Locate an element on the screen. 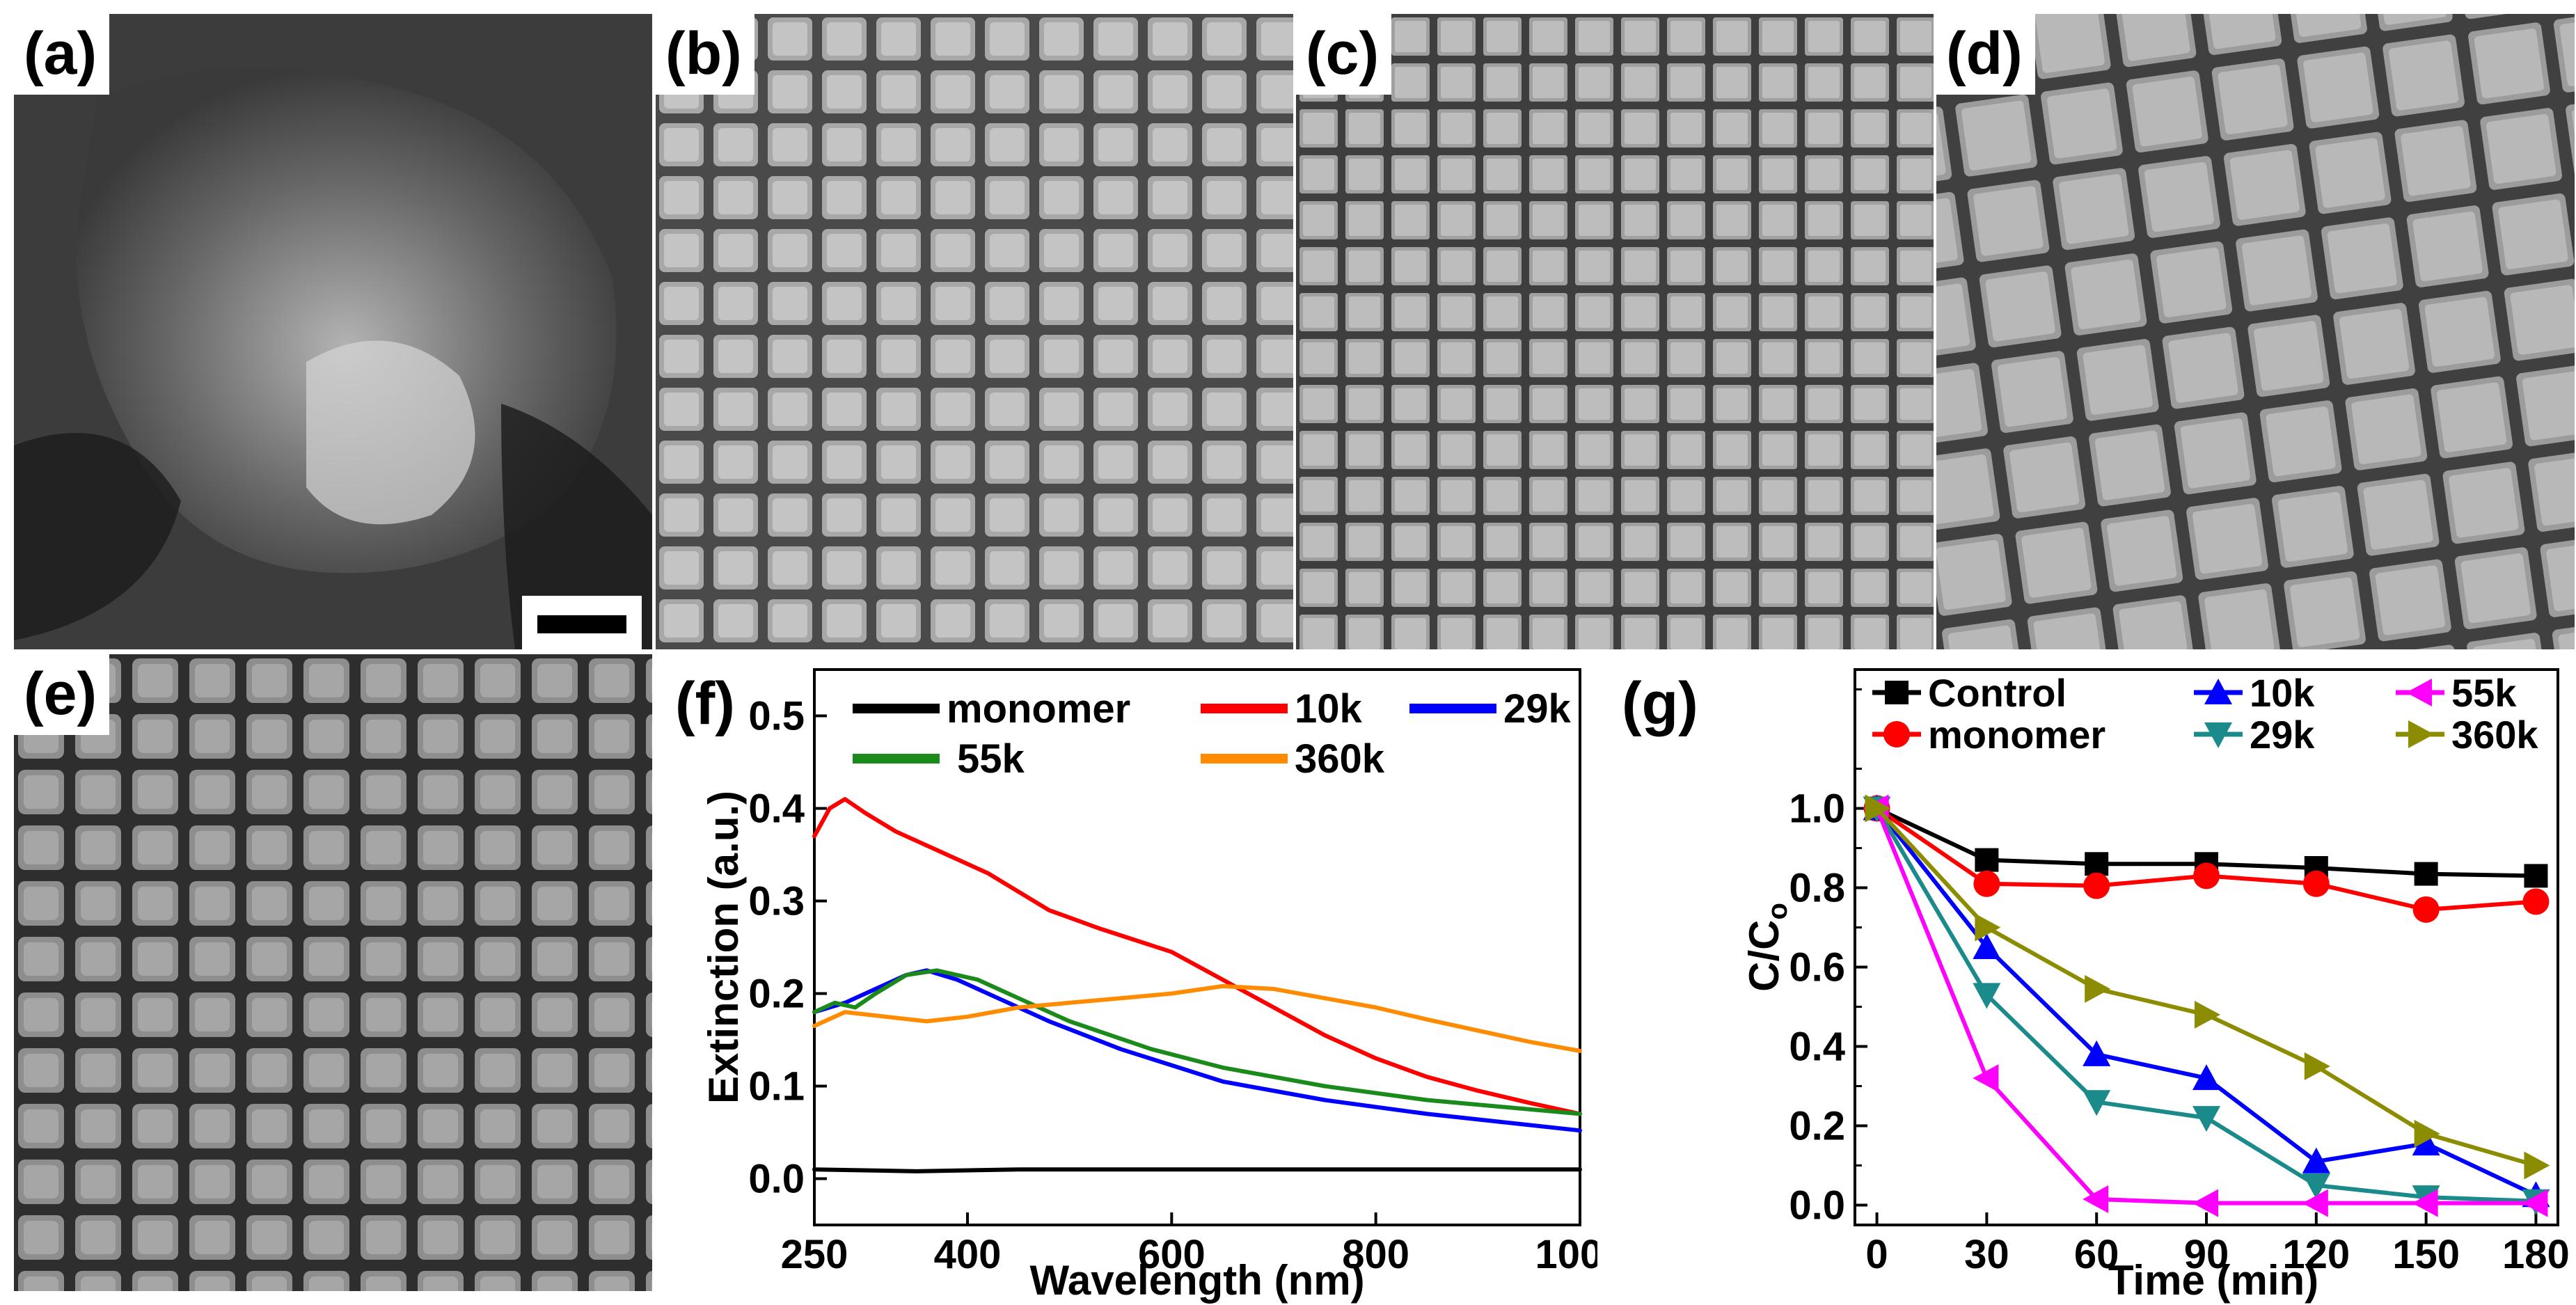 The width and height of the screenshot is (2576, 1305). panel-label-c: (c) is located at coordinates (1344, 54).